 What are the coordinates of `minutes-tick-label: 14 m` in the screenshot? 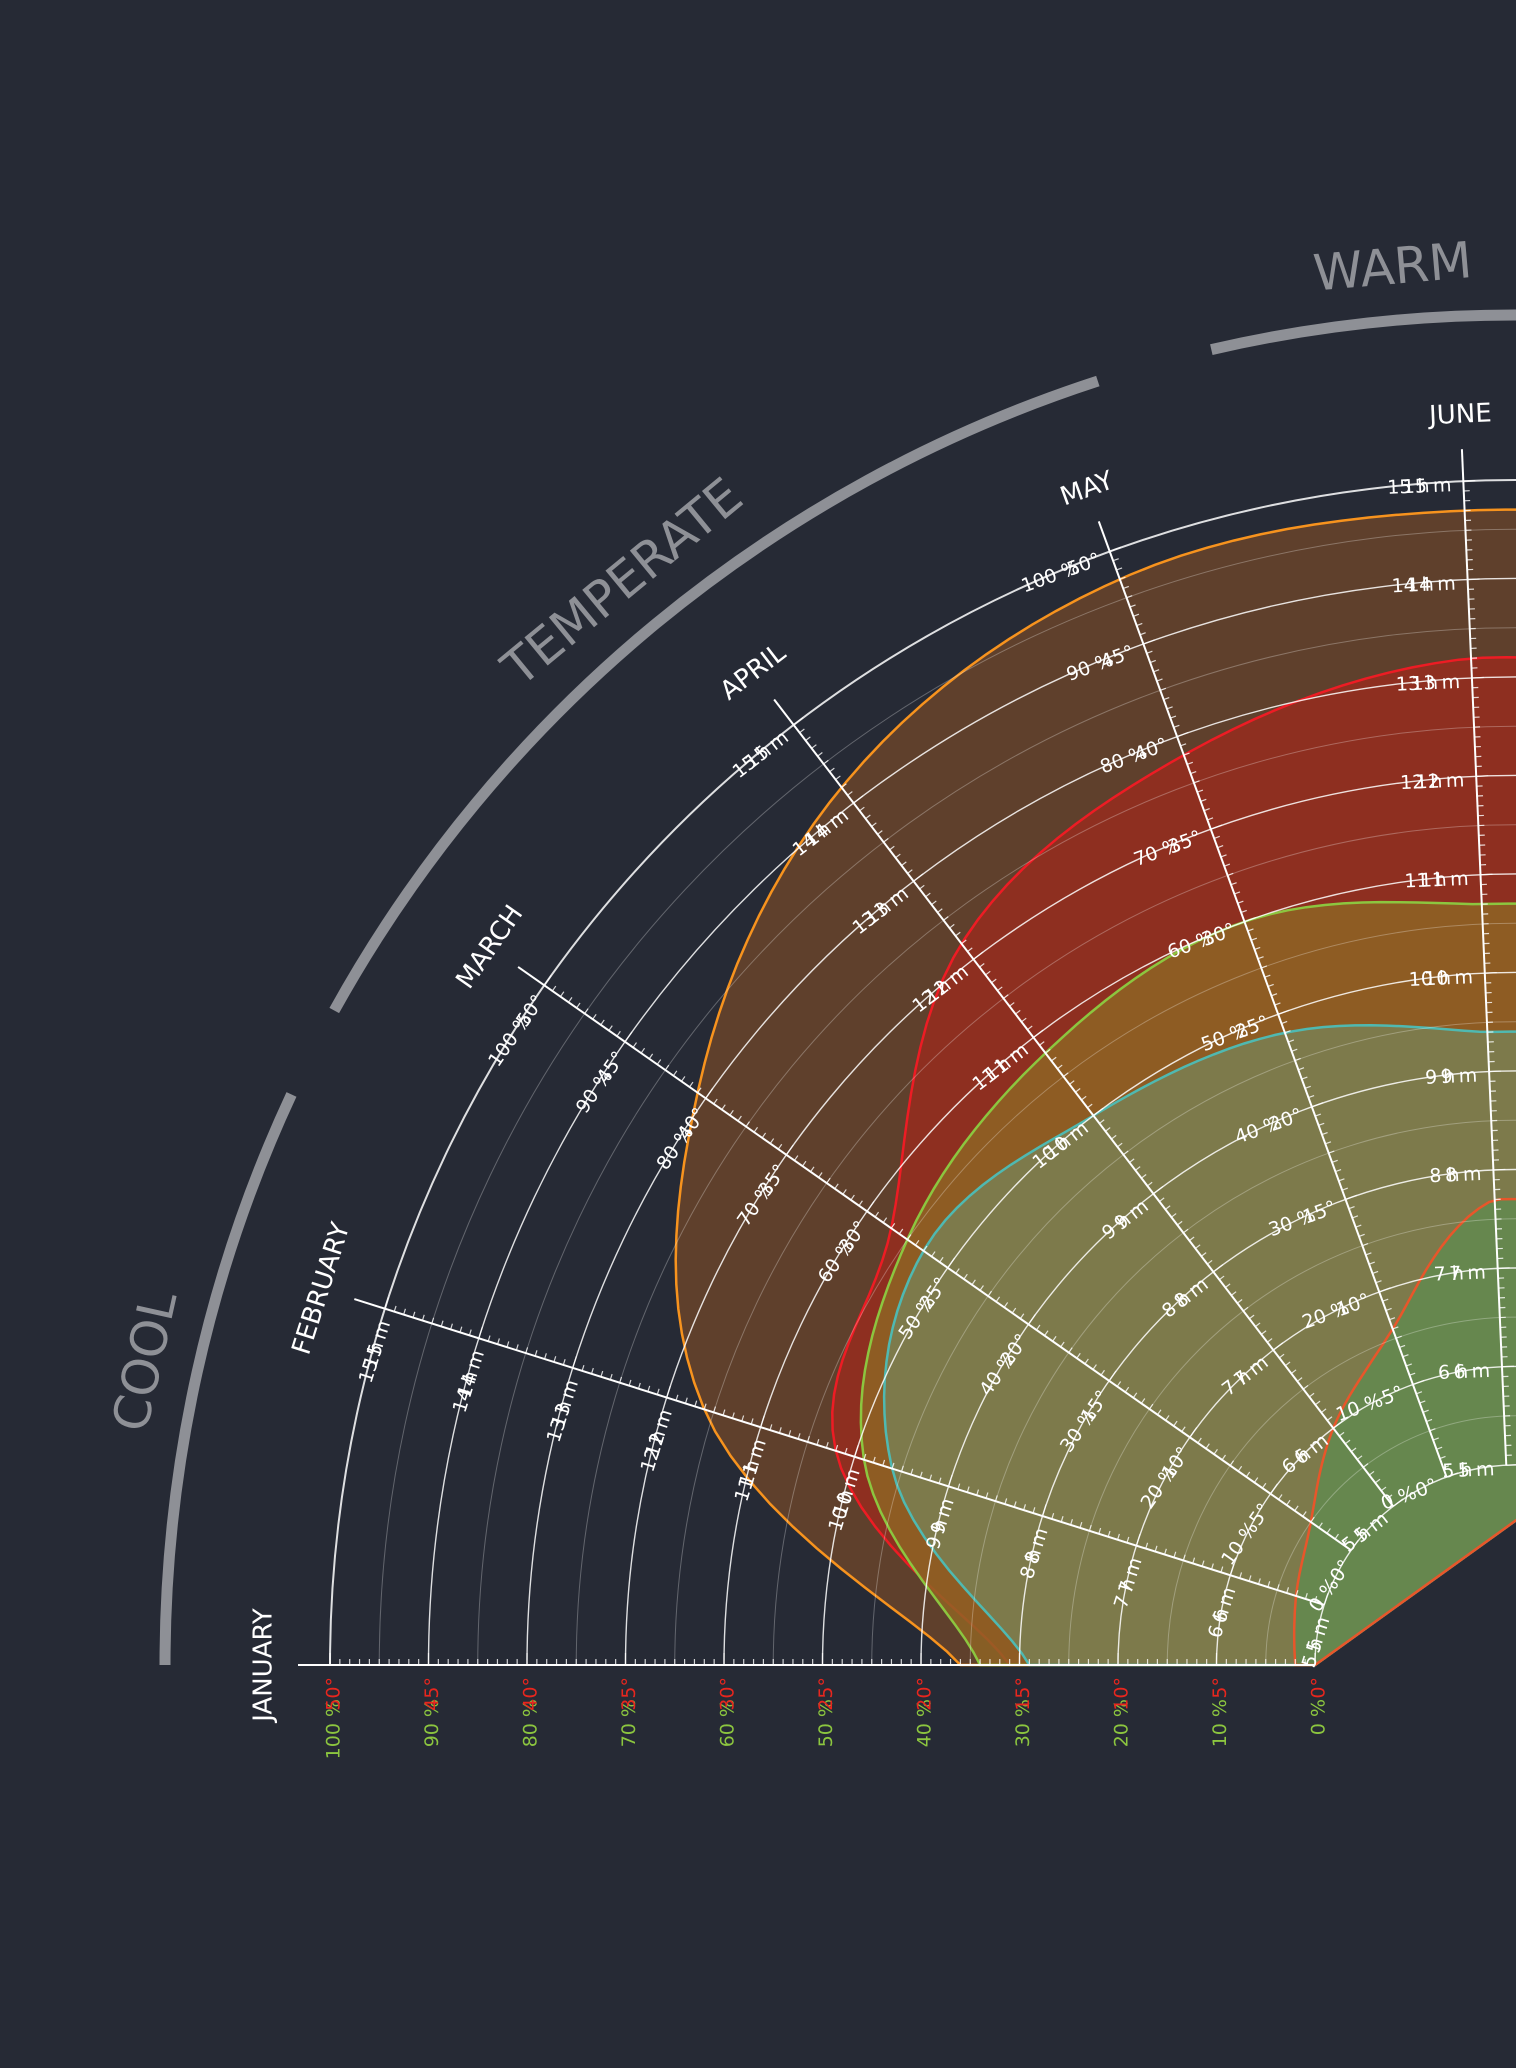 It's located at (471, 1373).